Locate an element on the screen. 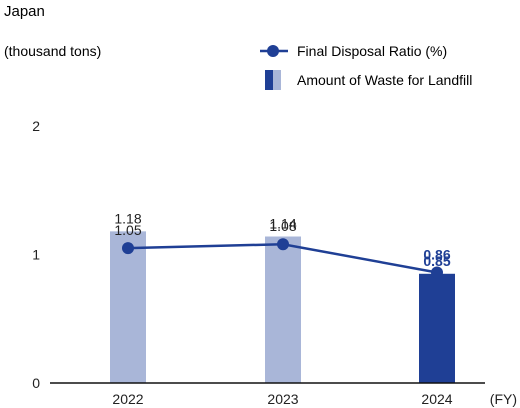 The image size is (520, 408). y-tick-label: 0 is located at coordinates (36, 383).